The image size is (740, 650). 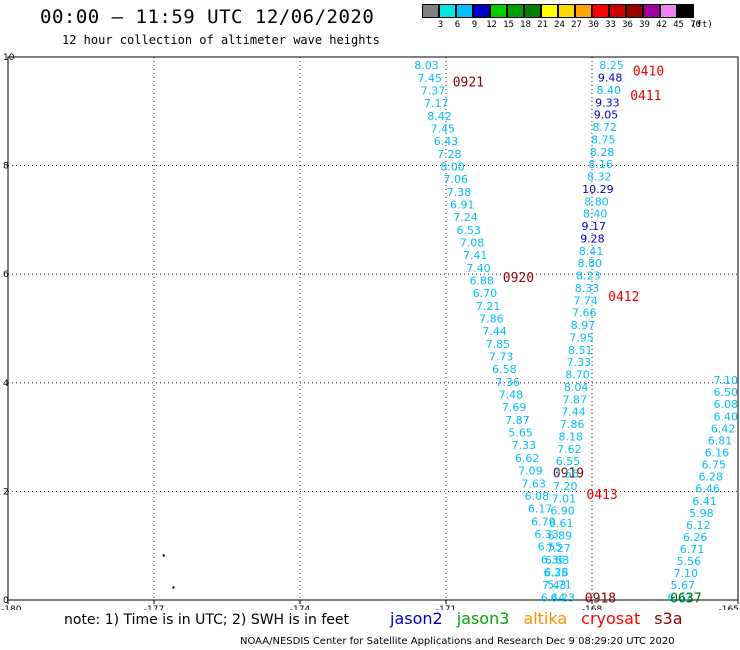 What do you see at coordinates (726, 416) in the screenshot?
I see `wave-height-label: 6.40` at bounding box center [726, 416].